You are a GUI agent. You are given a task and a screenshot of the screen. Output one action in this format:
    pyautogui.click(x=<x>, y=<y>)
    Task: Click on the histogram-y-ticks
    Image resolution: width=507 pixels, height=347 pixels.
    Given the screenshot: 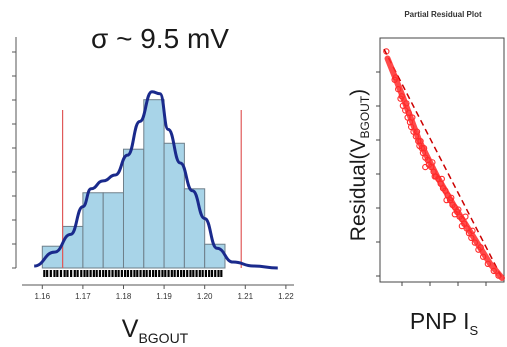 What is the action you would take?
    pyautogui.click(x=14, y=160)
    